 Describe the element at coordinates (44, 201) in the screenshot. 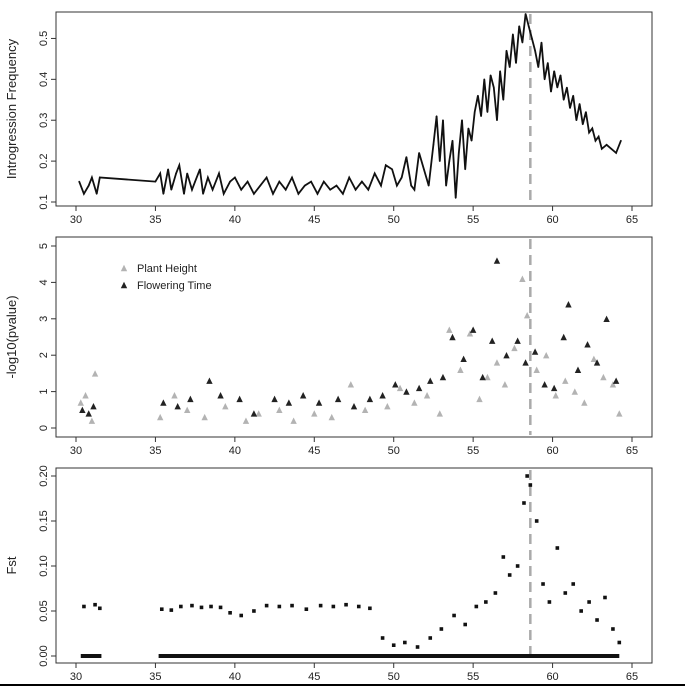

I see `y-tick-label: 0.1` at that location.